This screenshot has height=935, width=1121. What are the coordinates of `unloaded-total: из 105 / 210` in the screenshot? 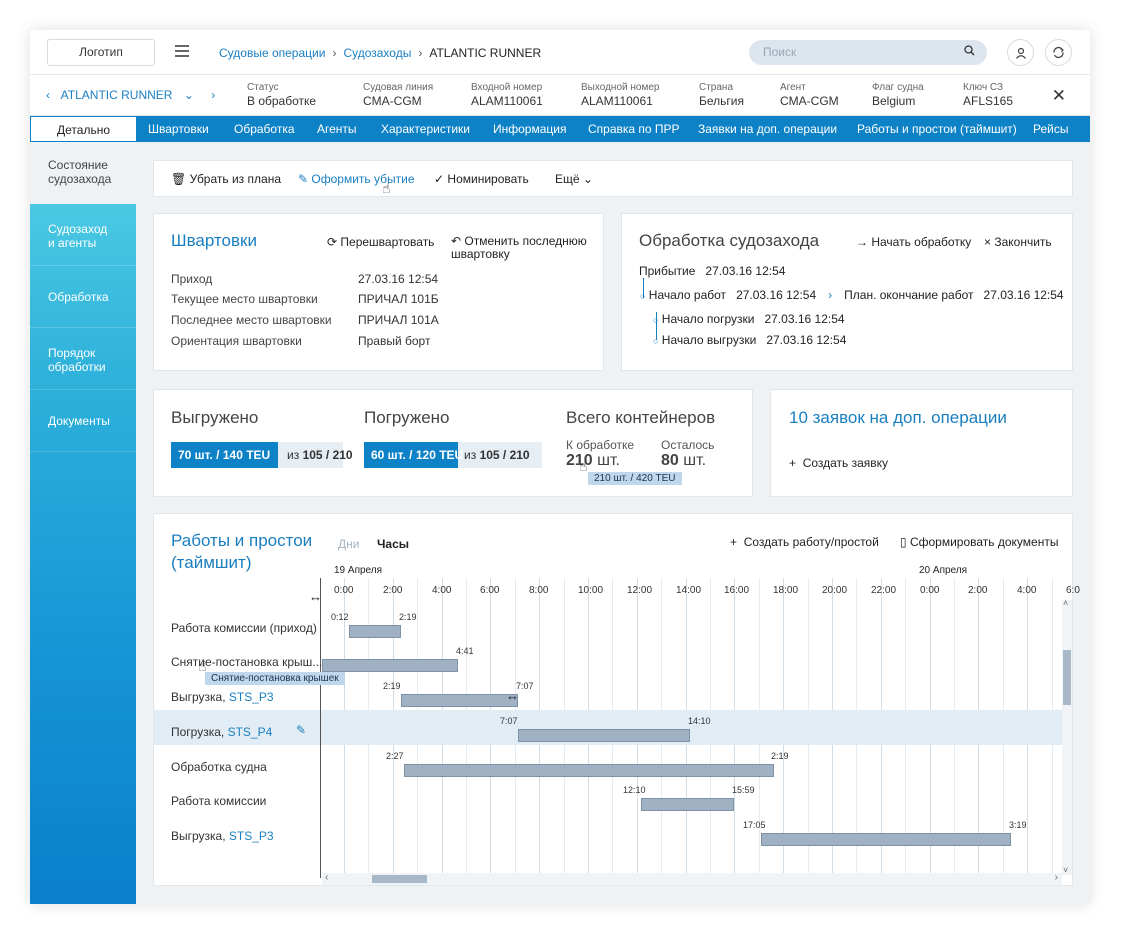 It's located at (320, 455).